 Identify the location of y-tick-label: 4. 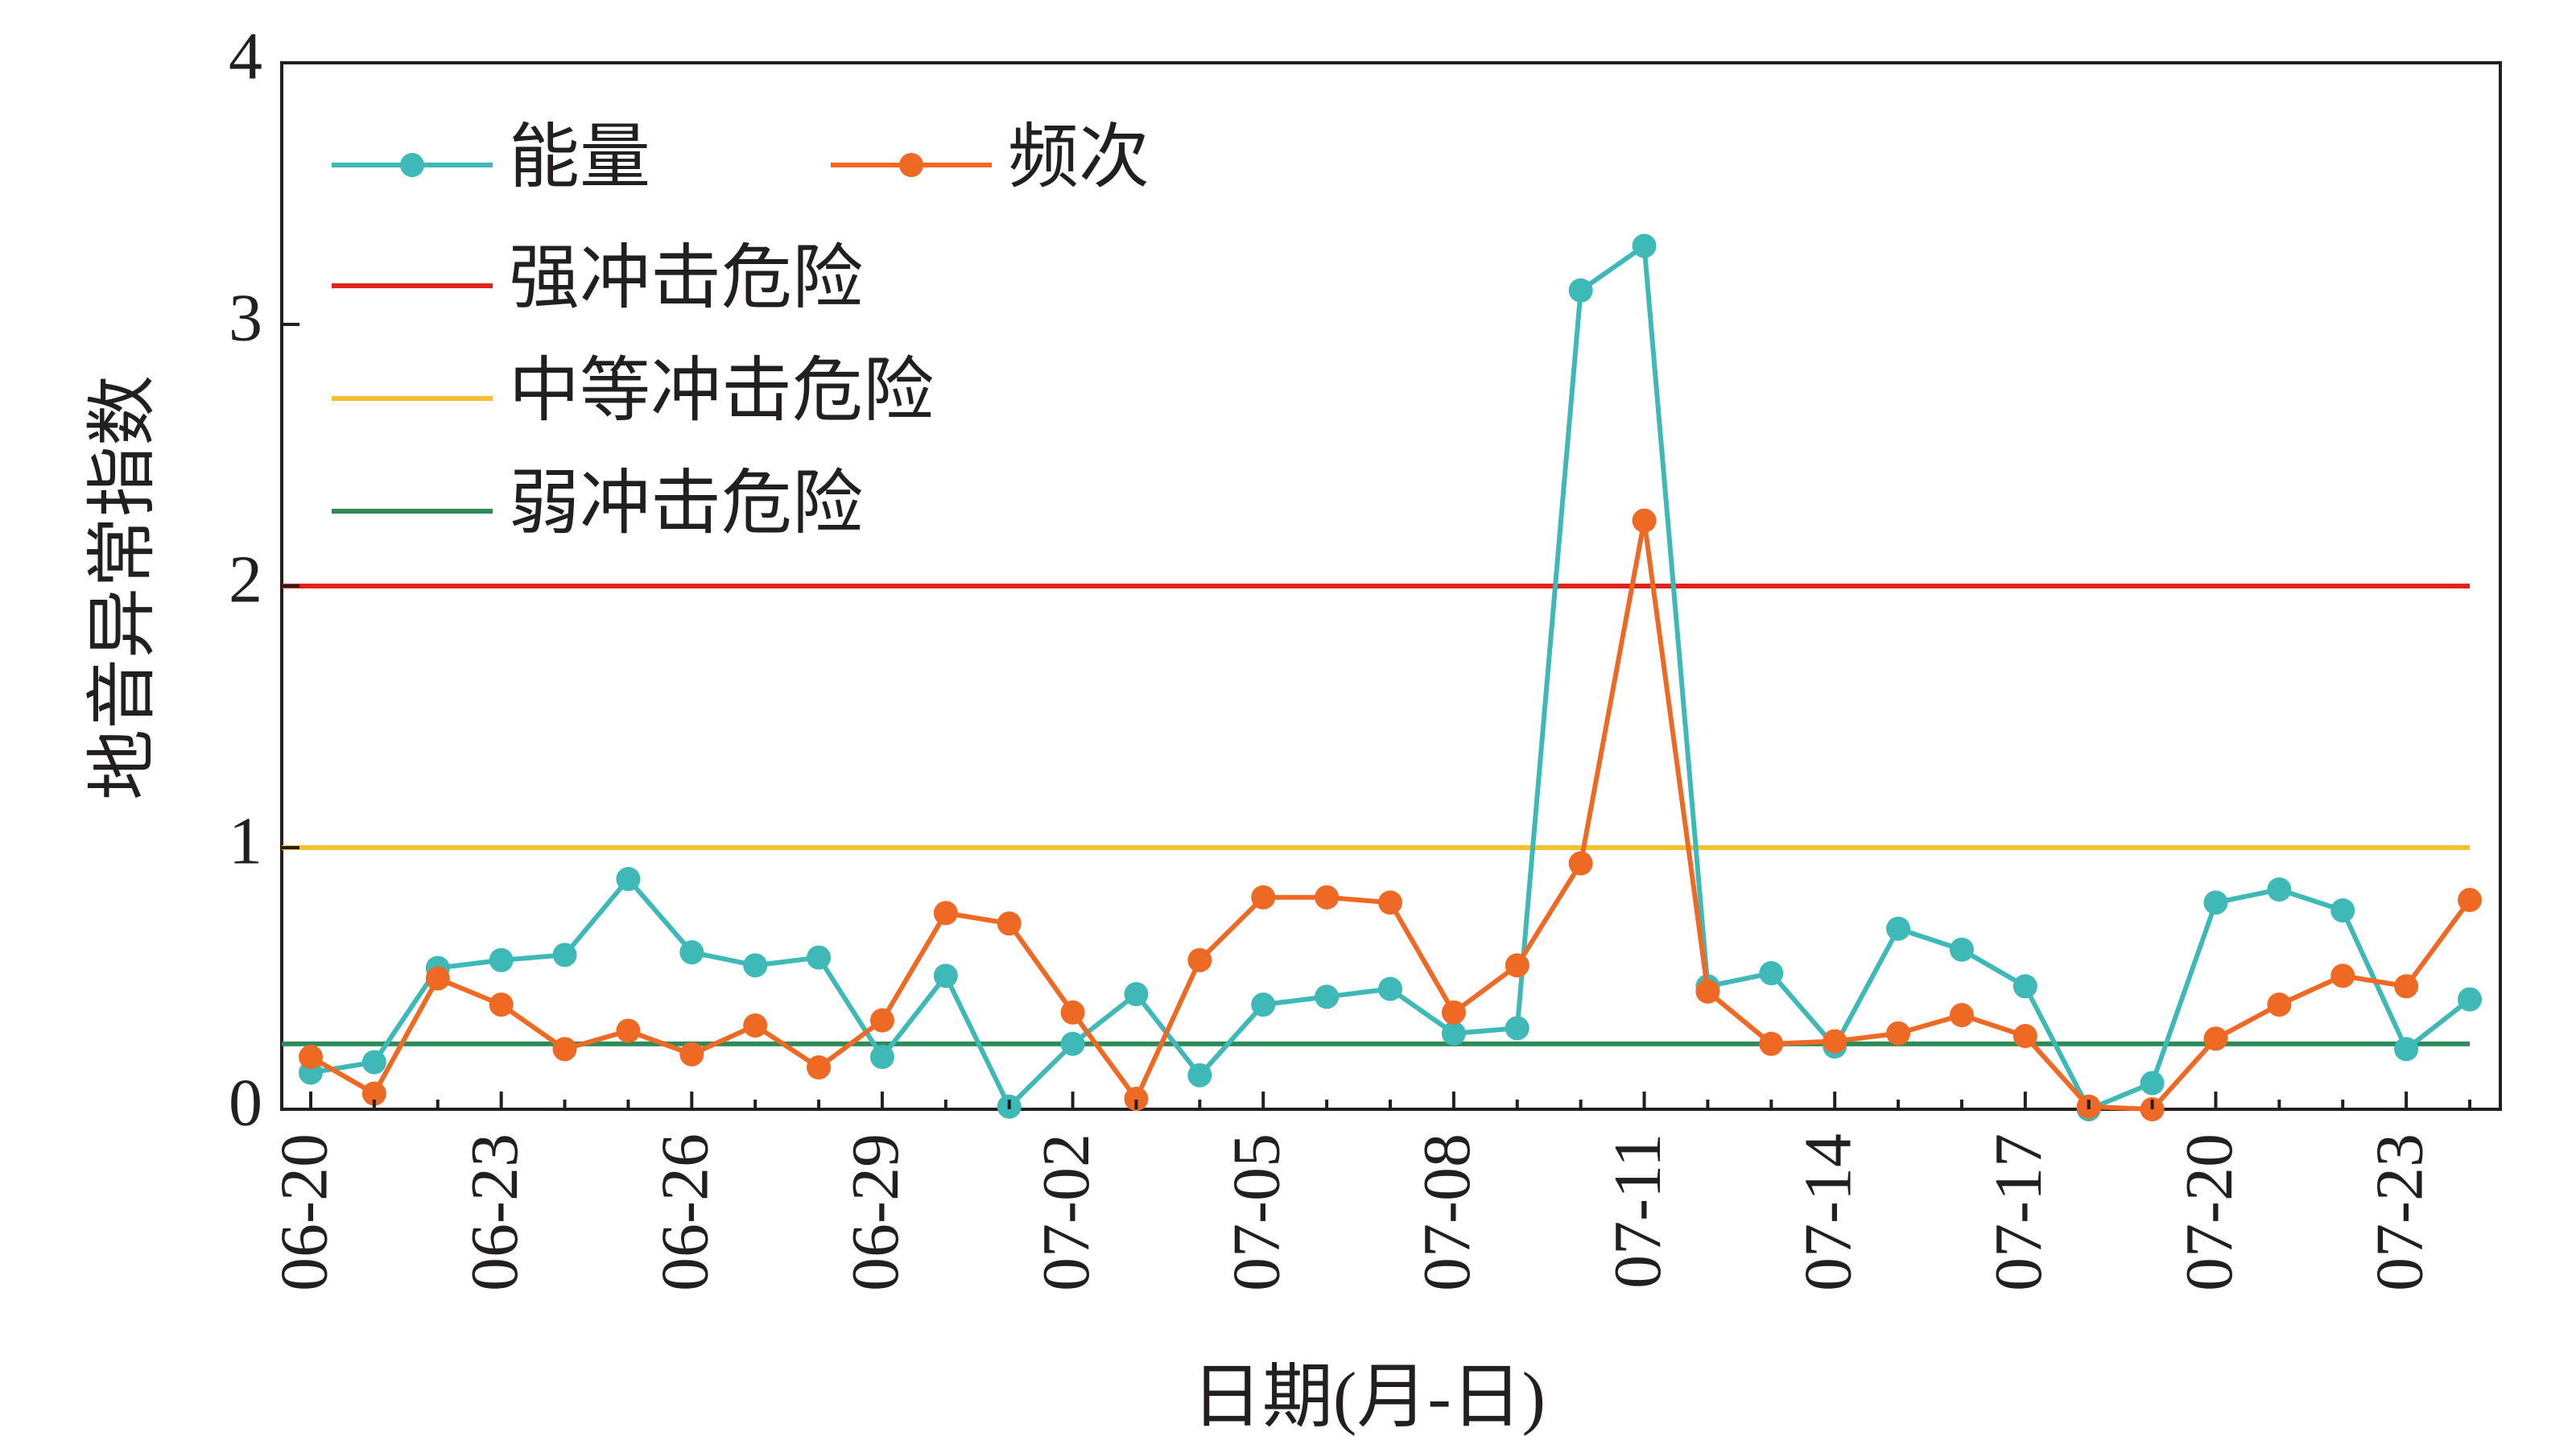
(245, 56).